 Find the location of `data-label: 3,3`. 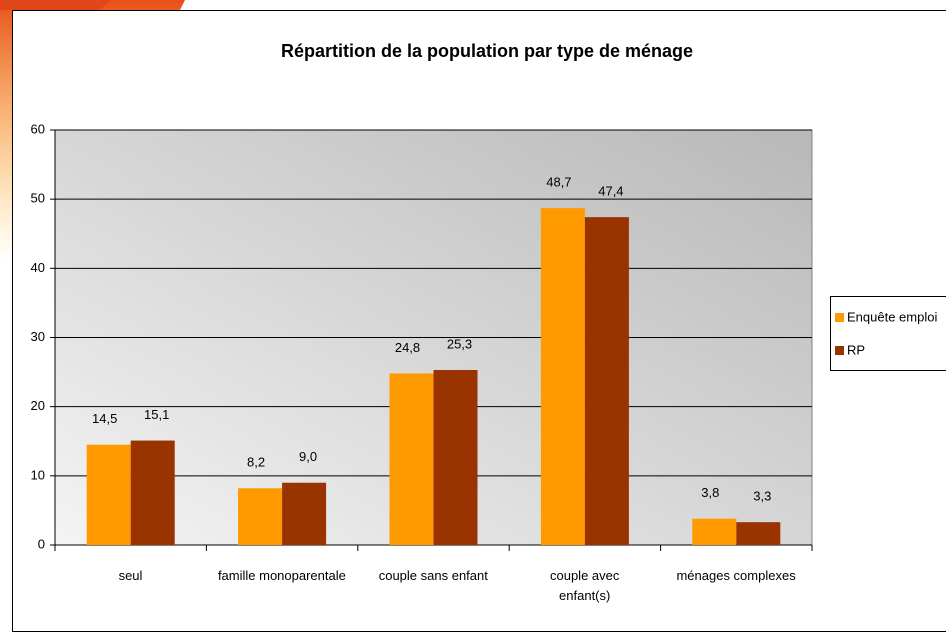

data-label: 3,3 is located at coordinates (762, 496).